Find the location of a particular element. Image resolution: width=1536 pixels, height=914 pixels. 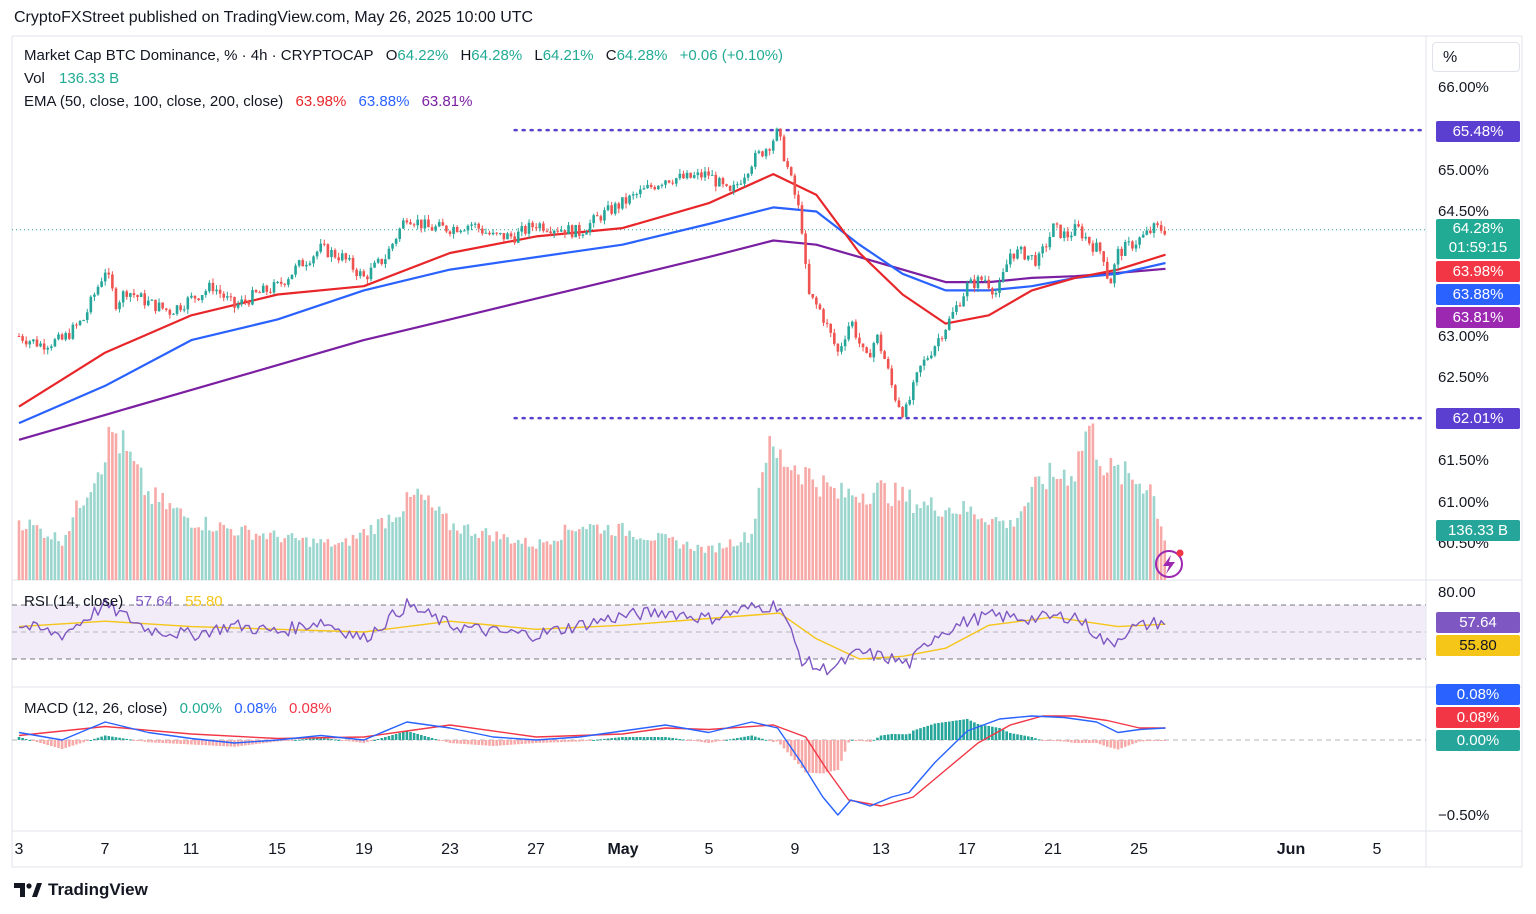

x-tick: 19 is located at coordinates (364, 849).